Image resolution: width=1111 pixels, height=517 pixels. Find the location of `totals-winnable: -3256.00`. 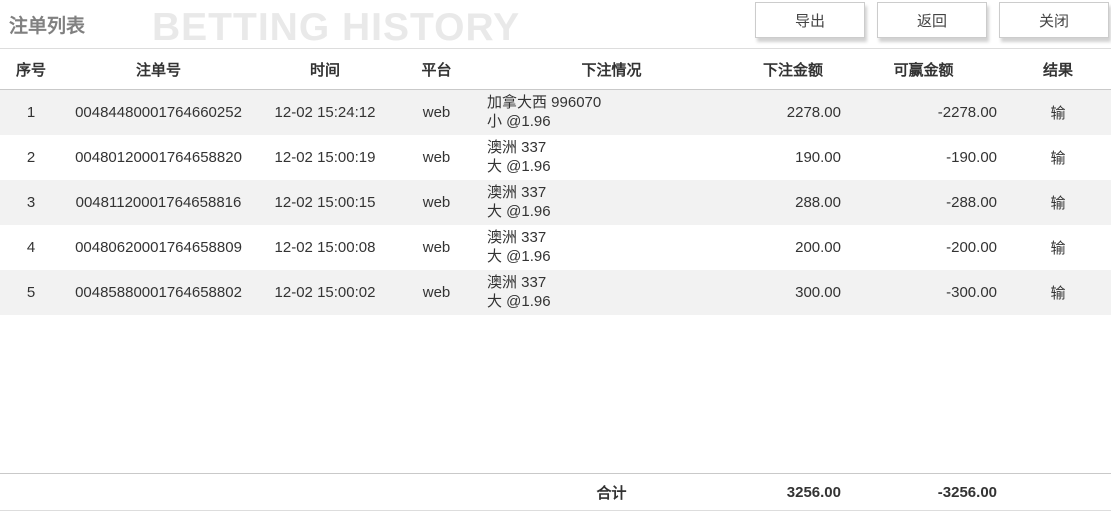

totals-winnable: -3256.00 is located at coordinates (967, 492).